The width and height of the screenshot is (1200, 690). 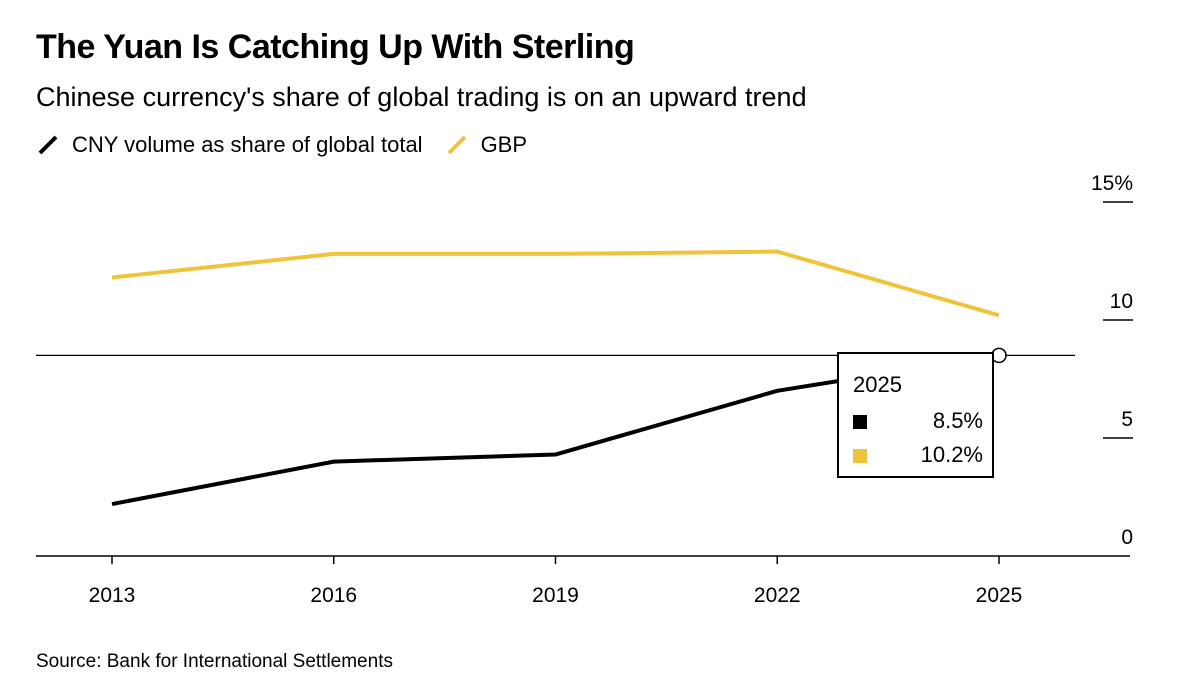 What do you see at coordinates (504, 144) in the screenshot?
I see `legend-gbp-label: GBP` at bounding box center [504, 144].